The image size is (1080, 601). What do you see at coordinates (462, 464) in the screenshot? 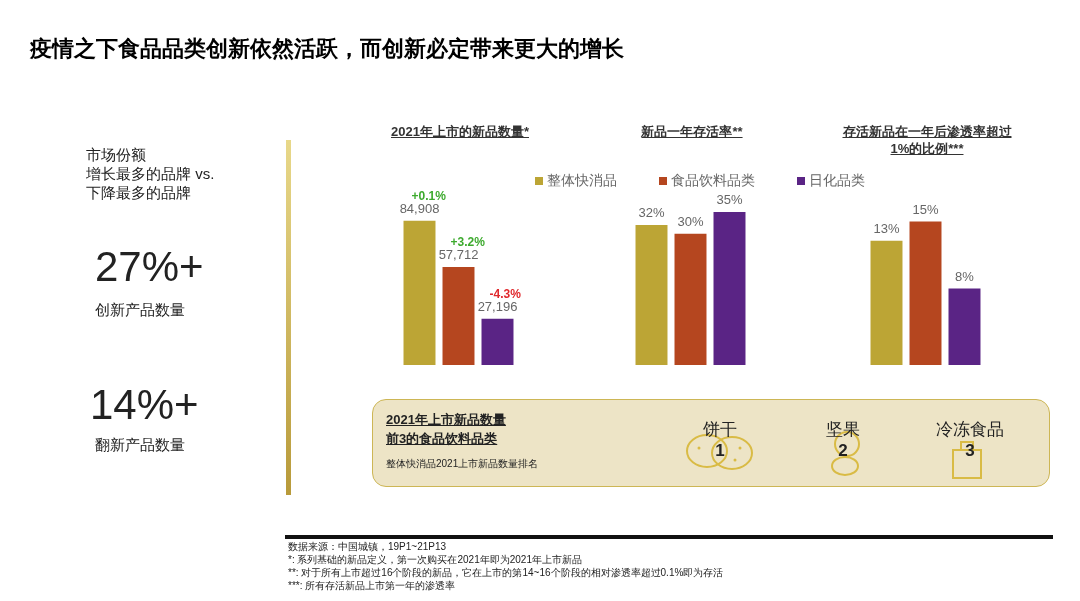
I see `text: 整体快消品2021上市新品数量排名` at bounding box center [462, 464].